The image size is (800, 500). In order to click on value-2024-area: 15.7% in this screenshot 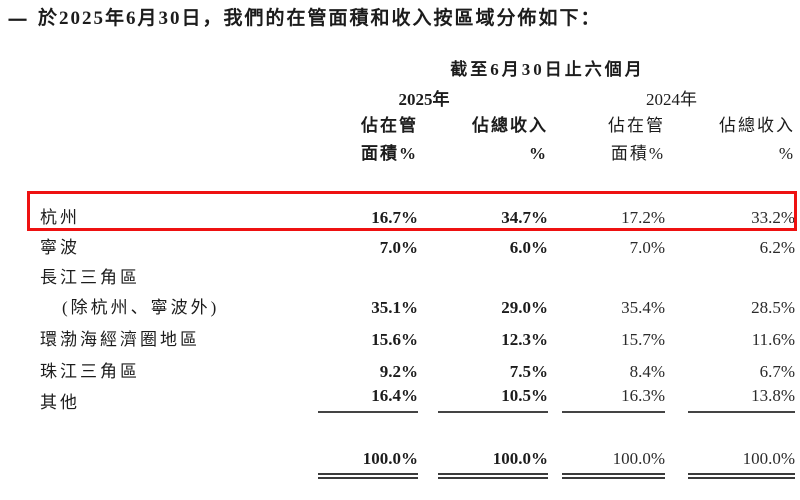, I will do `click(643, 340)`.